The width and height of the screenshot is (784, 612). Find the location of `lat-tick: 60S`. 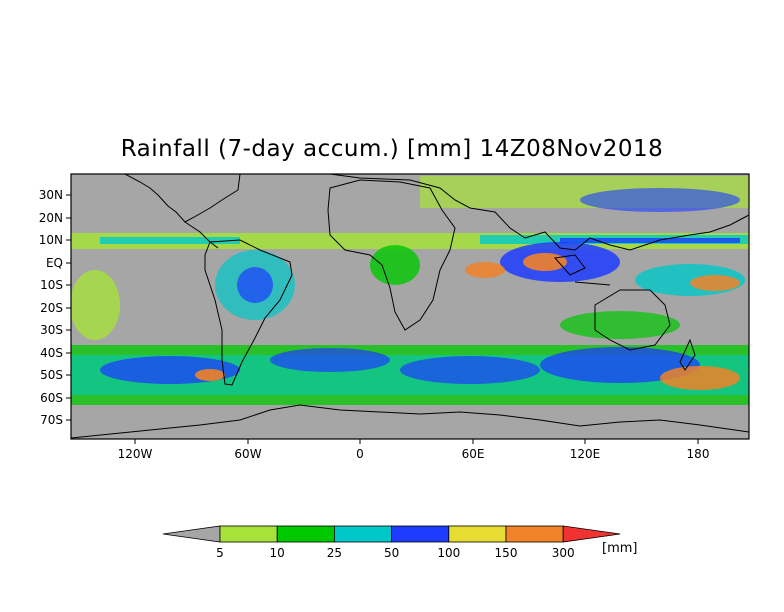

lat-tick: 60S is located at coordinates (55, 398).